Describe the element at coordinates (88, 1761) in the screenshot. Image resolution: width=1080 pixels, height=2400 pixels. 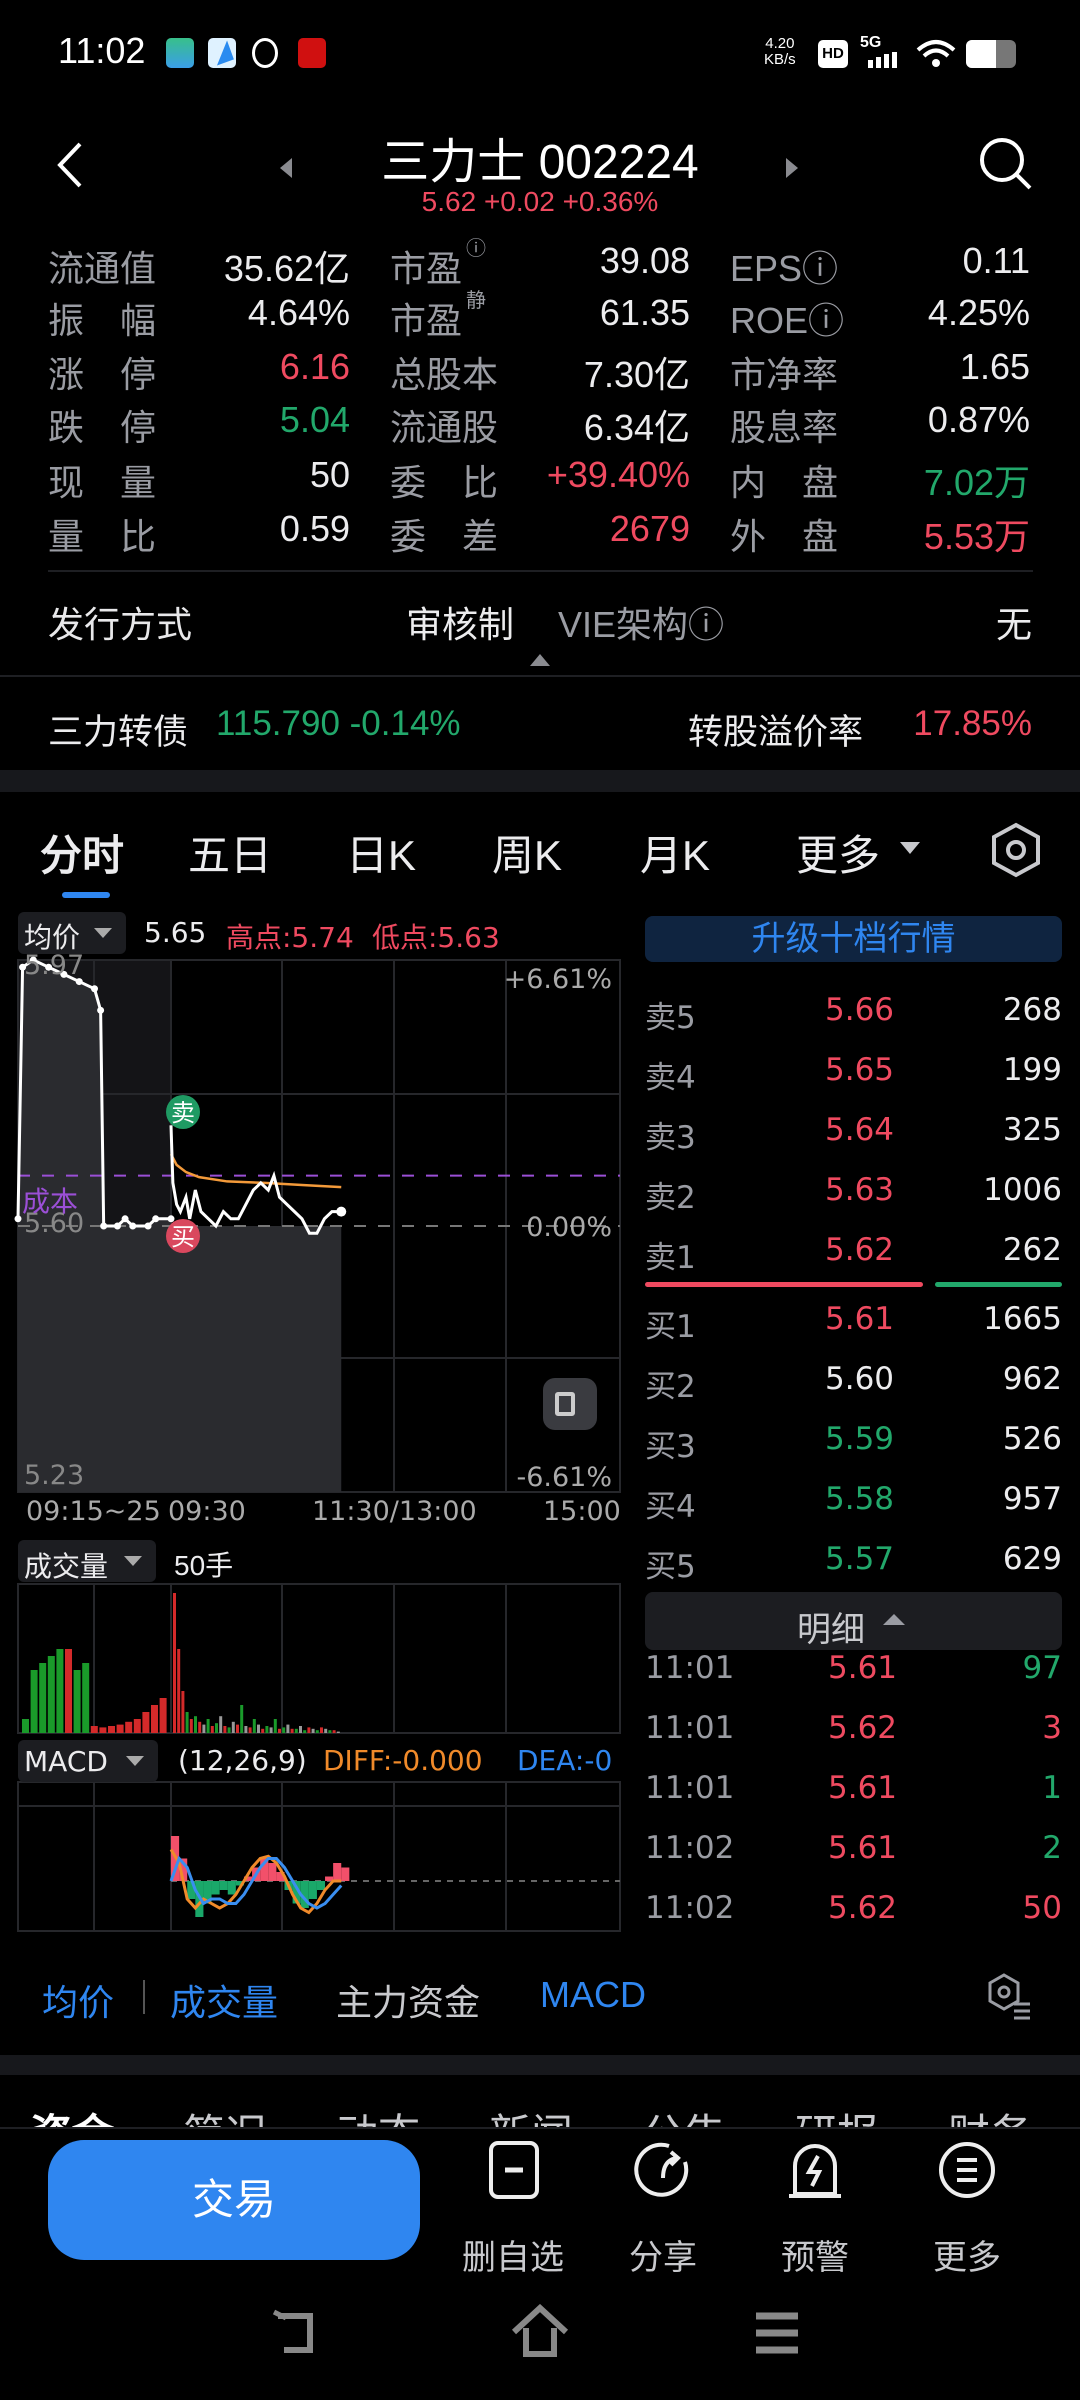
I see `macd-selector: MACD` at that location.